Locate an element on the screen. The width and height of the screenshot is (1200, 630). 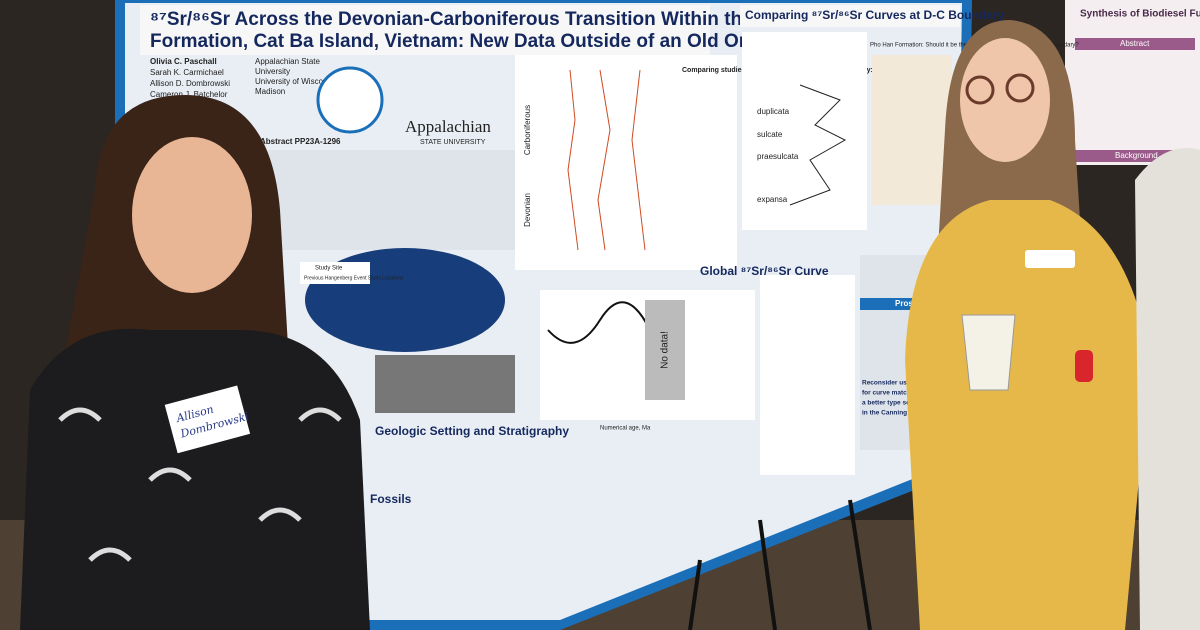
no-data-label: No data! is located at coordinates (665, 350).